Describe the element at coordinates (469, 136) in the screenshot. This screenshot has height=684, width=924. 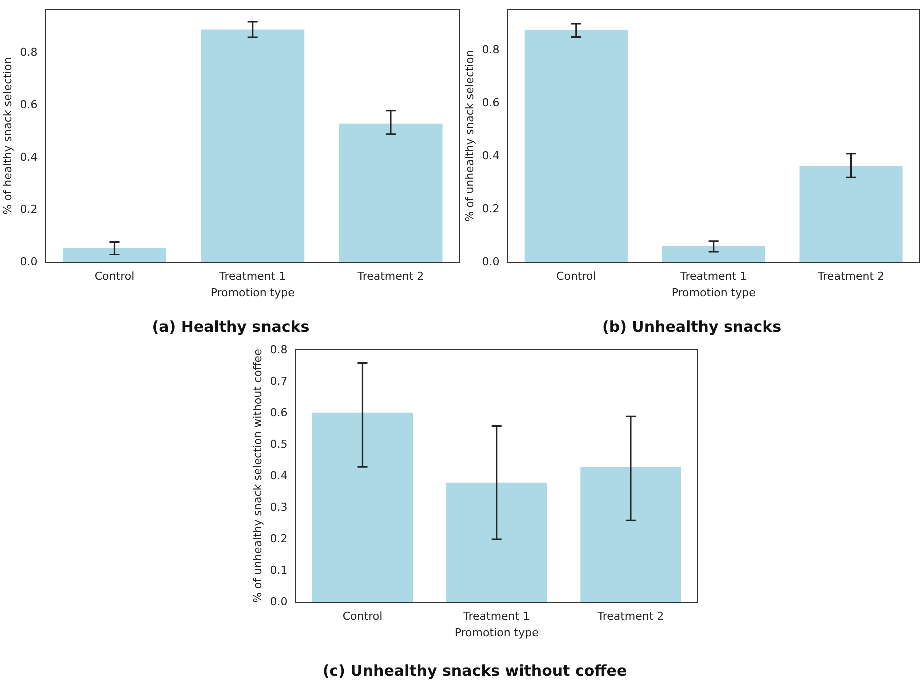
I see `y-axis-title: % of unhealthy snack selection` at that location.